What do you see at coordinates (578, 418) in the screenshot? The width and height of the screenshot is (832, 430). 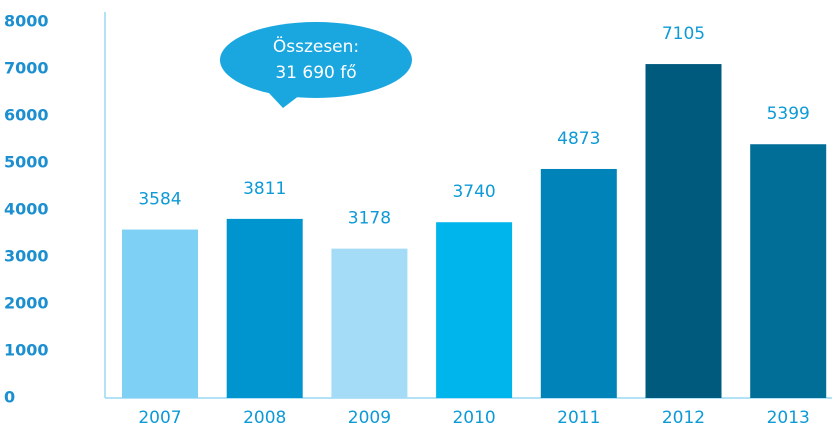 I see `x-tick-label: 2011` at bounding box center [578, 418].